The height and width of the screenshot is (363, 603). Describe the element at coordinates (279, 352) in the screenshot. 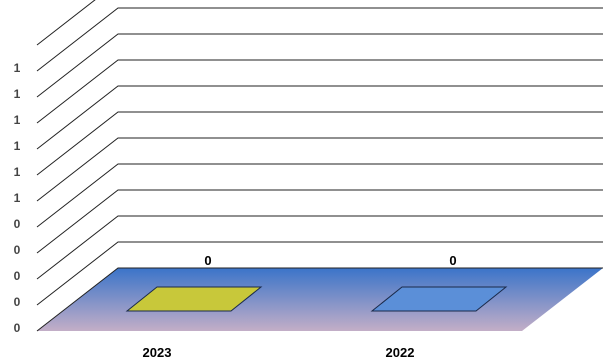

I see `x-axis-categories: 2023 2022` at that location.